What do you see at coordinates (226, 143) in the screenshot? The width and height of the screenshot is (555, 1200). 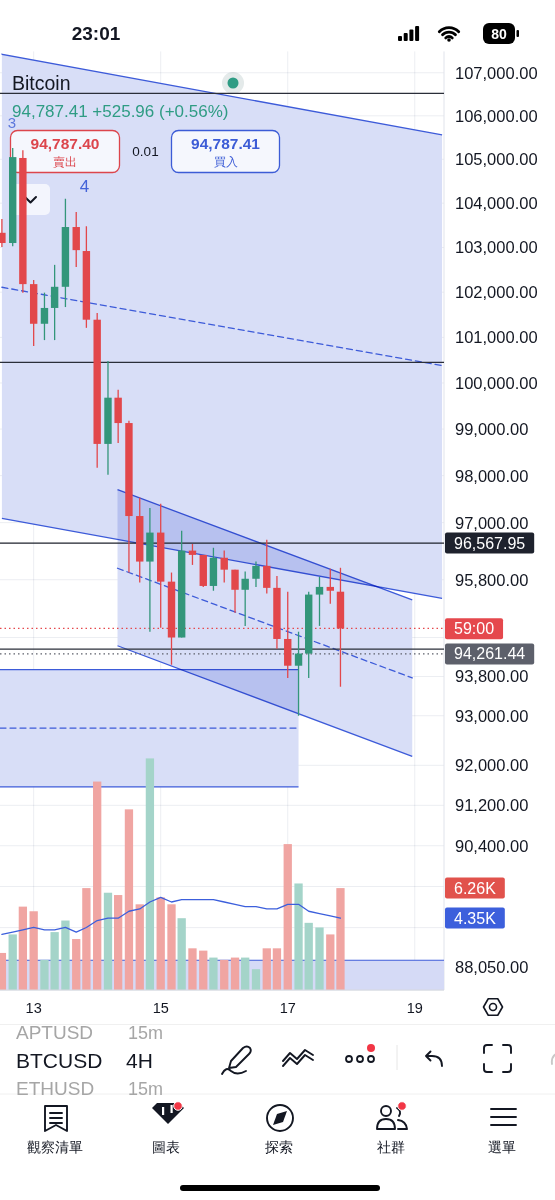 I see `annotation: 94,787.41` at bounding box center [226, 143].